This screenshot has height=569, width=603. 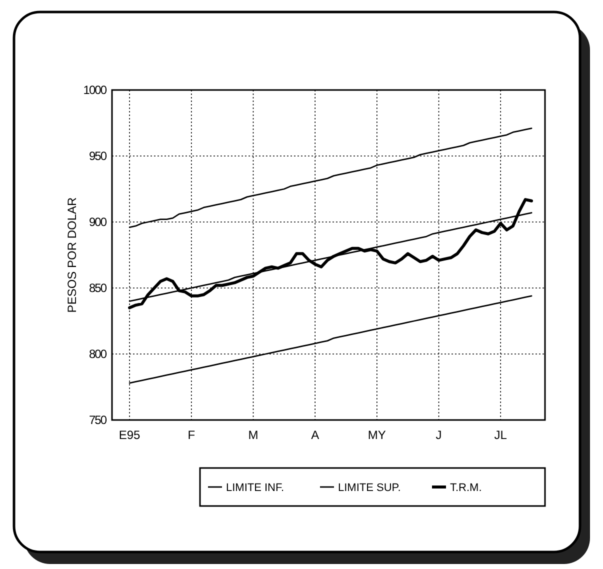 What do you see at coordinates (369, 488) in the screenshot?
I see `legend-label: LIMITE SUP.` at bounding box center [369, 488].